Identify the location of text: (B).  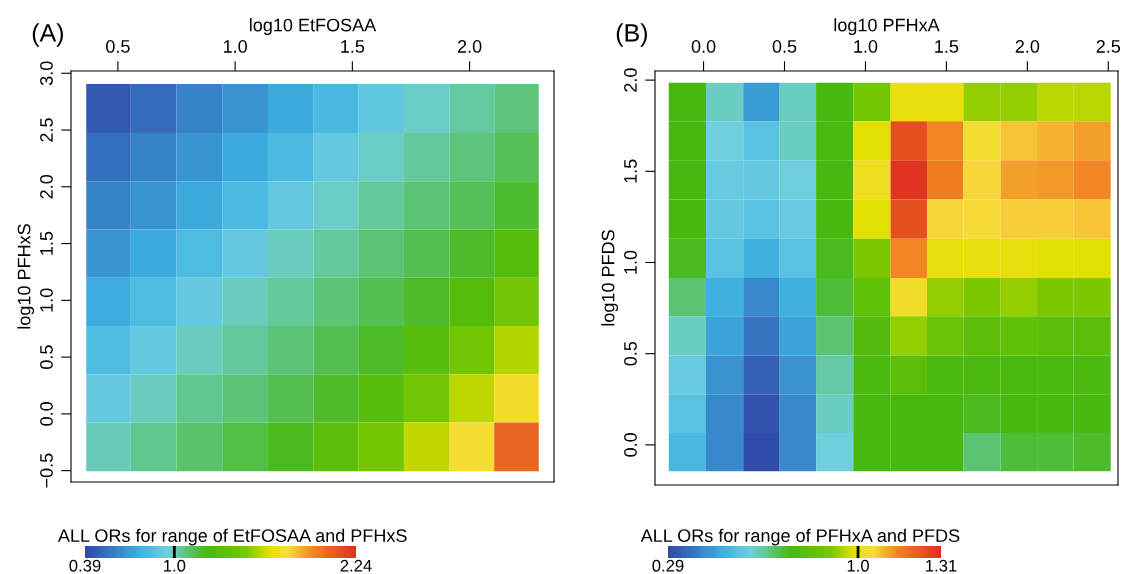
(631, 35).